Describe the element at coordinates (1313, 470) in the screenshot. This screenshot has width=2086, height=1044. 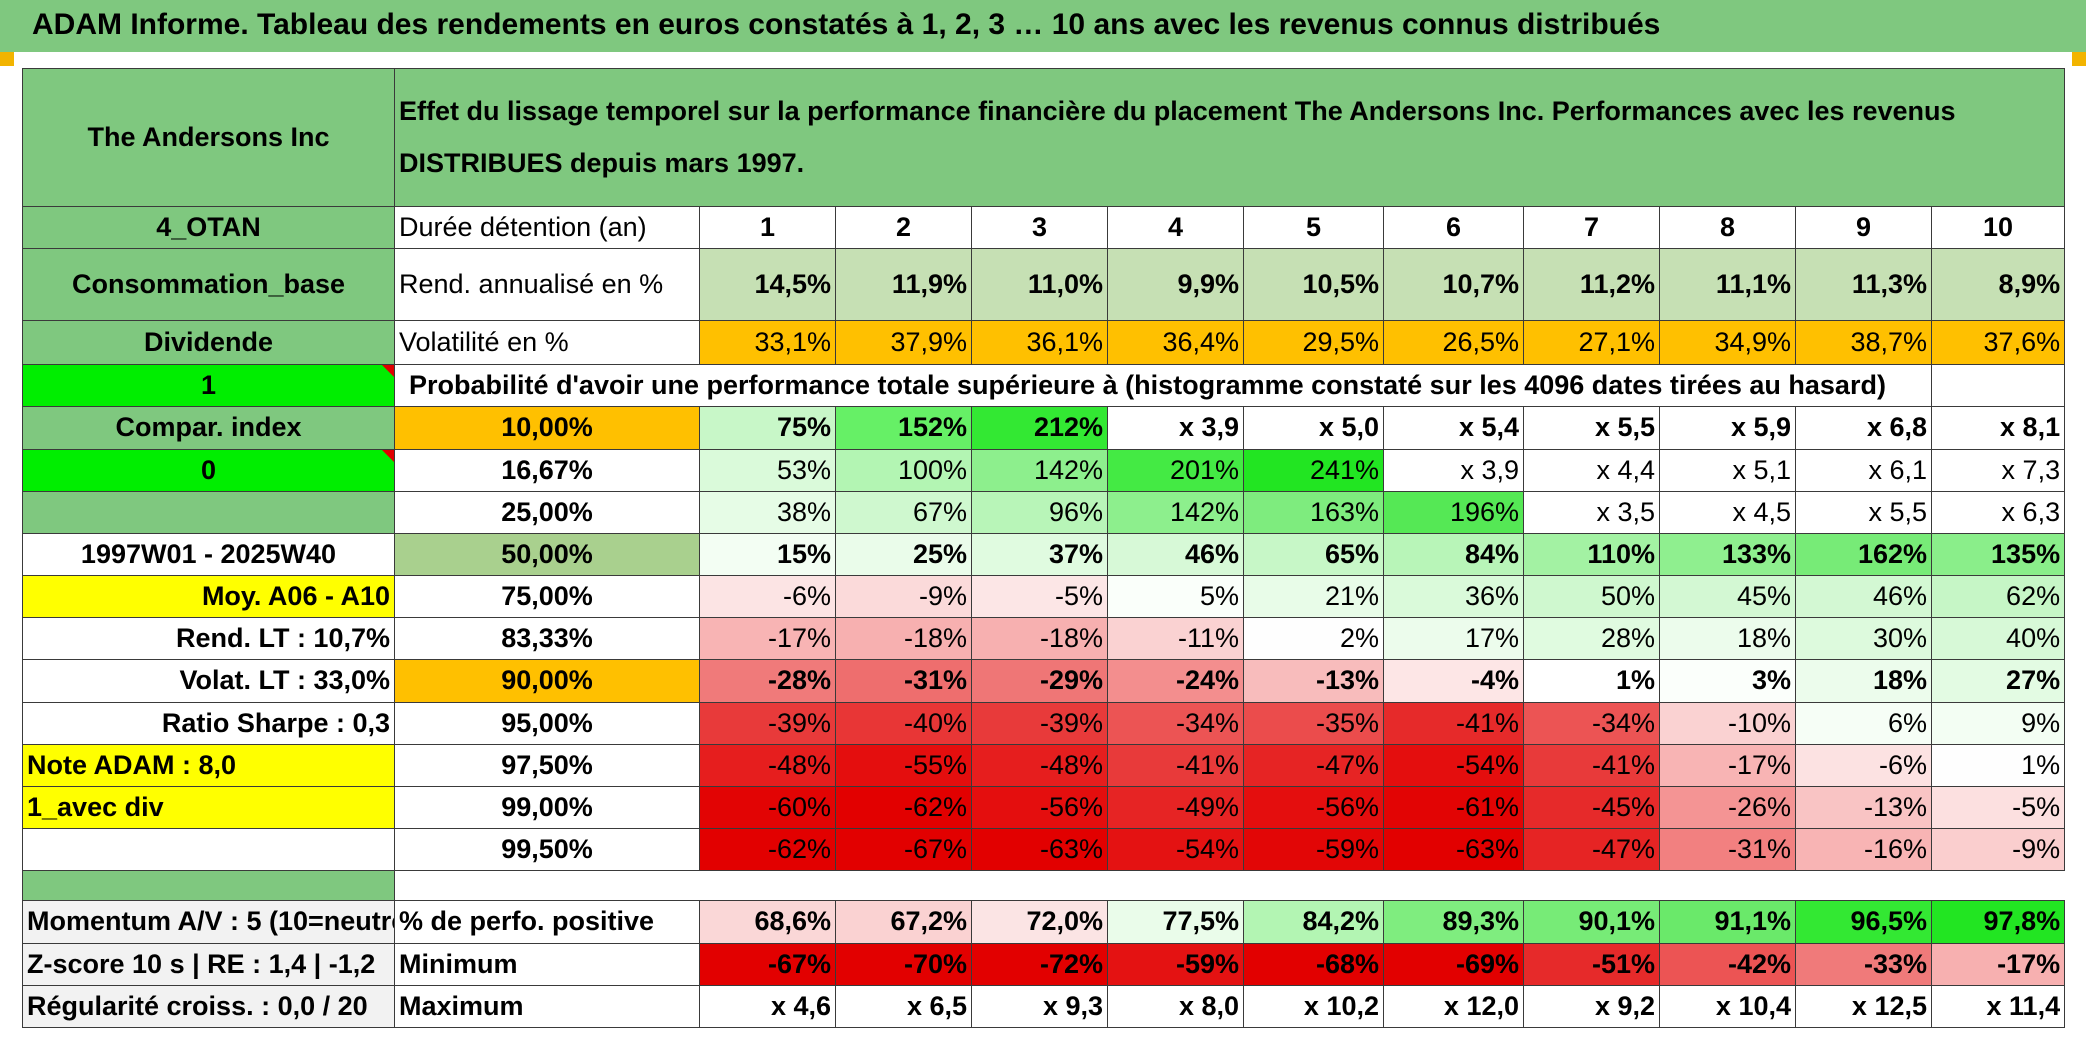
I see `percentile-cell: 241%` at that location.